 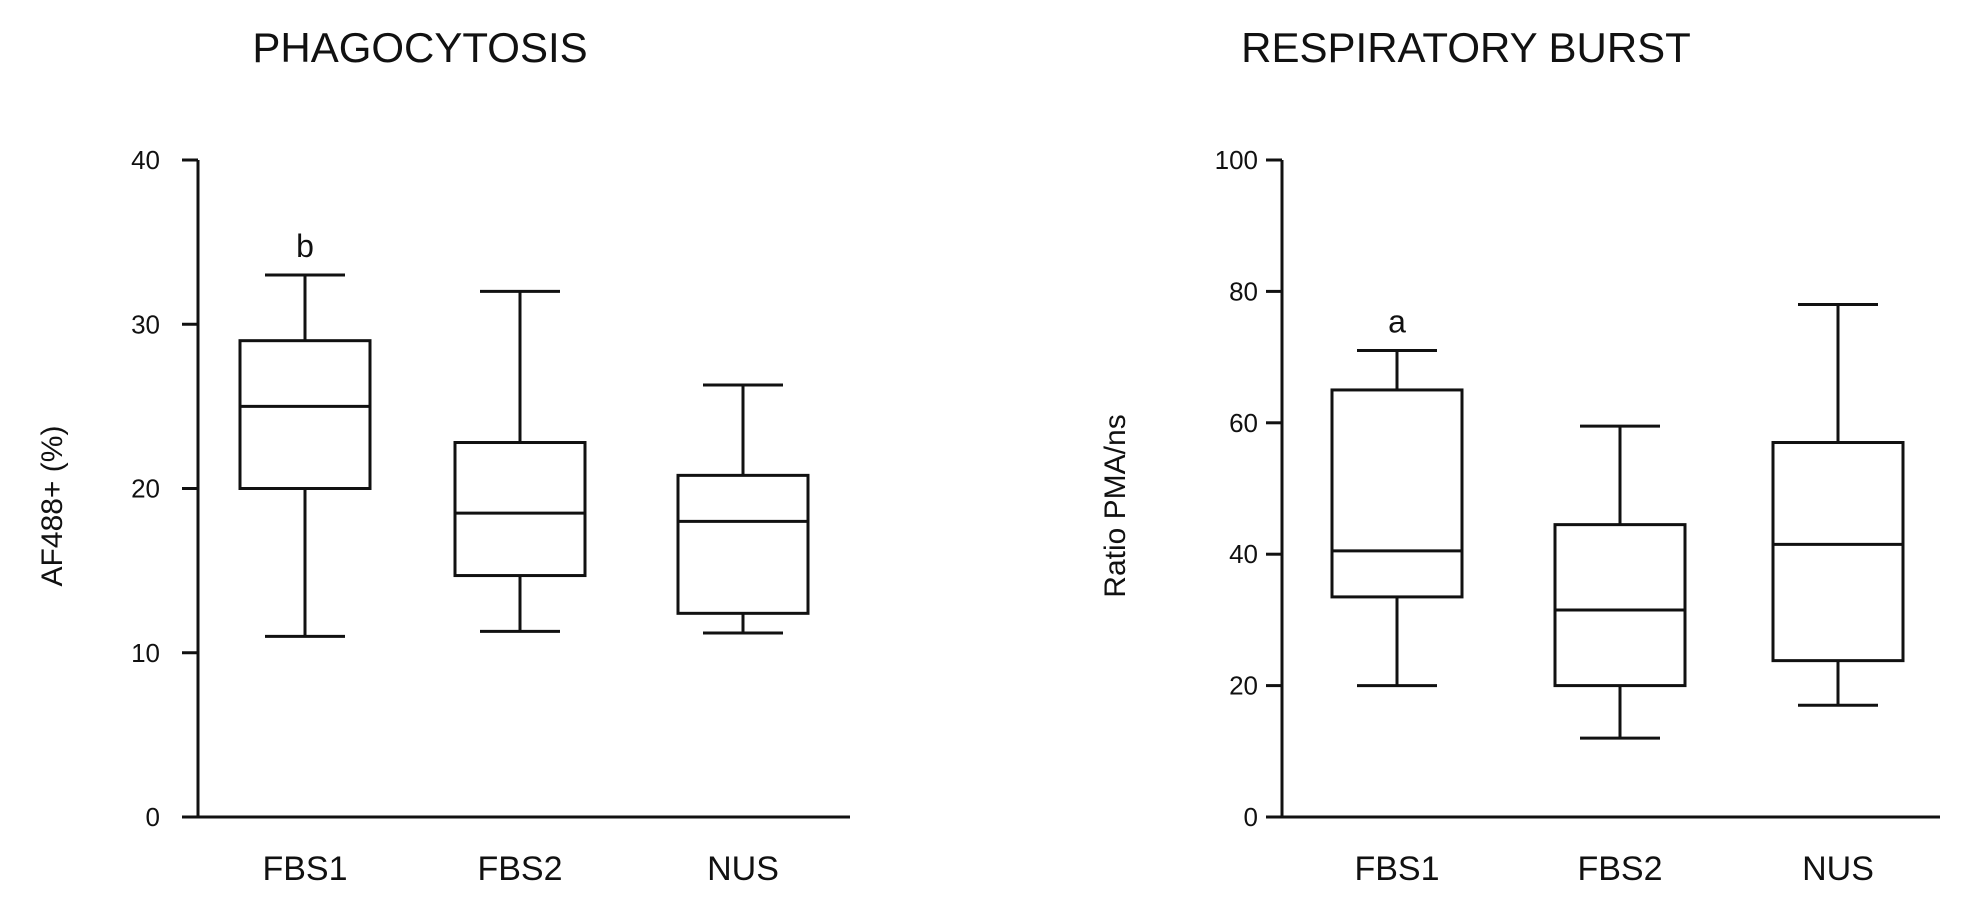 I want to click on y-tick-label: 80, so click(x=1243, y=291).